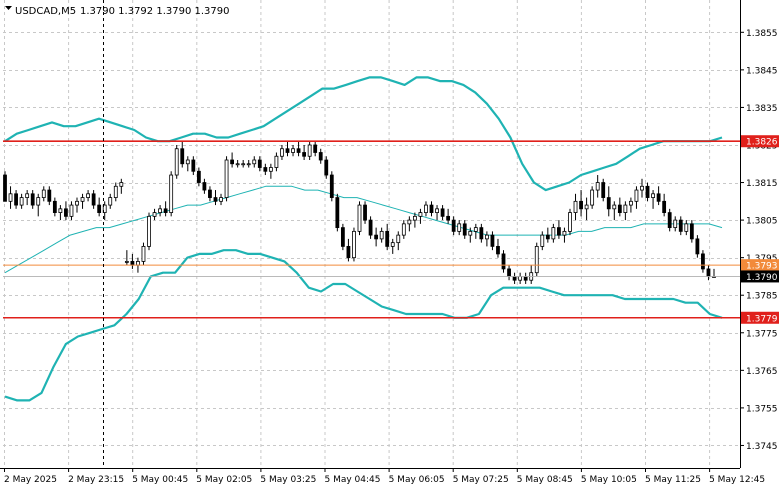 This screenshot has height=489, width=781. Describe the element at coordinates (762, 278) in the screenshot. I see `price-tag-label: 1.3790` at that location.